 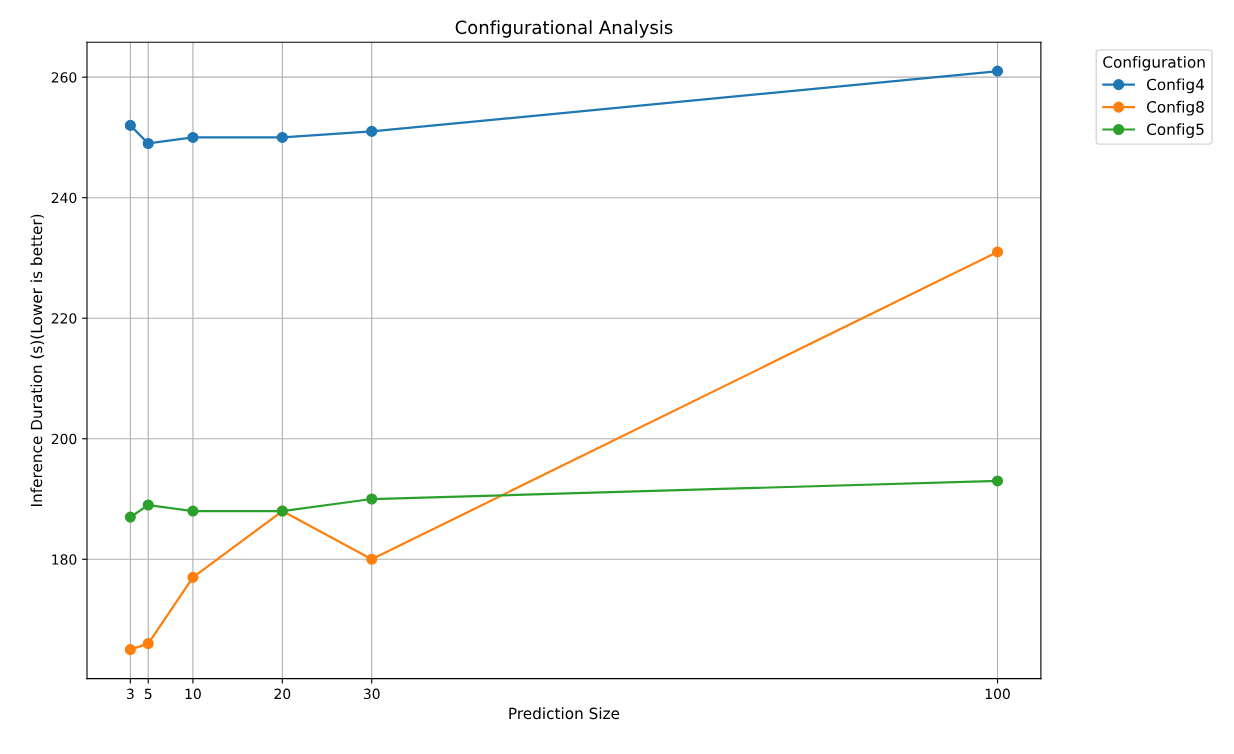 I want to click on legend-title: Configuration, so click(x=1154, y=63).